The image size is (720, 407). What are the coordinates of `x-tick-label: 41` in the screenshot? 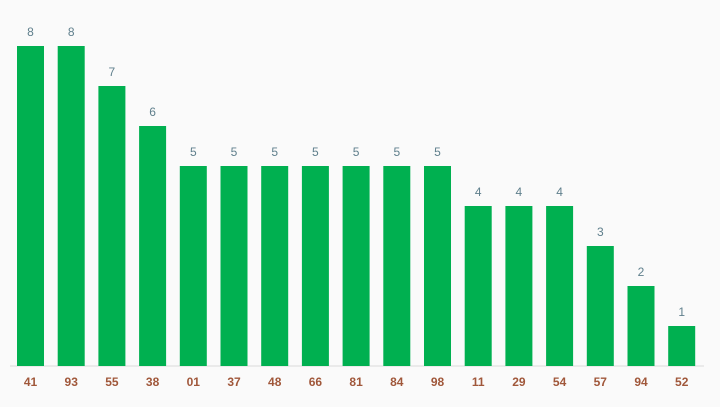 It's located at (31, 382).